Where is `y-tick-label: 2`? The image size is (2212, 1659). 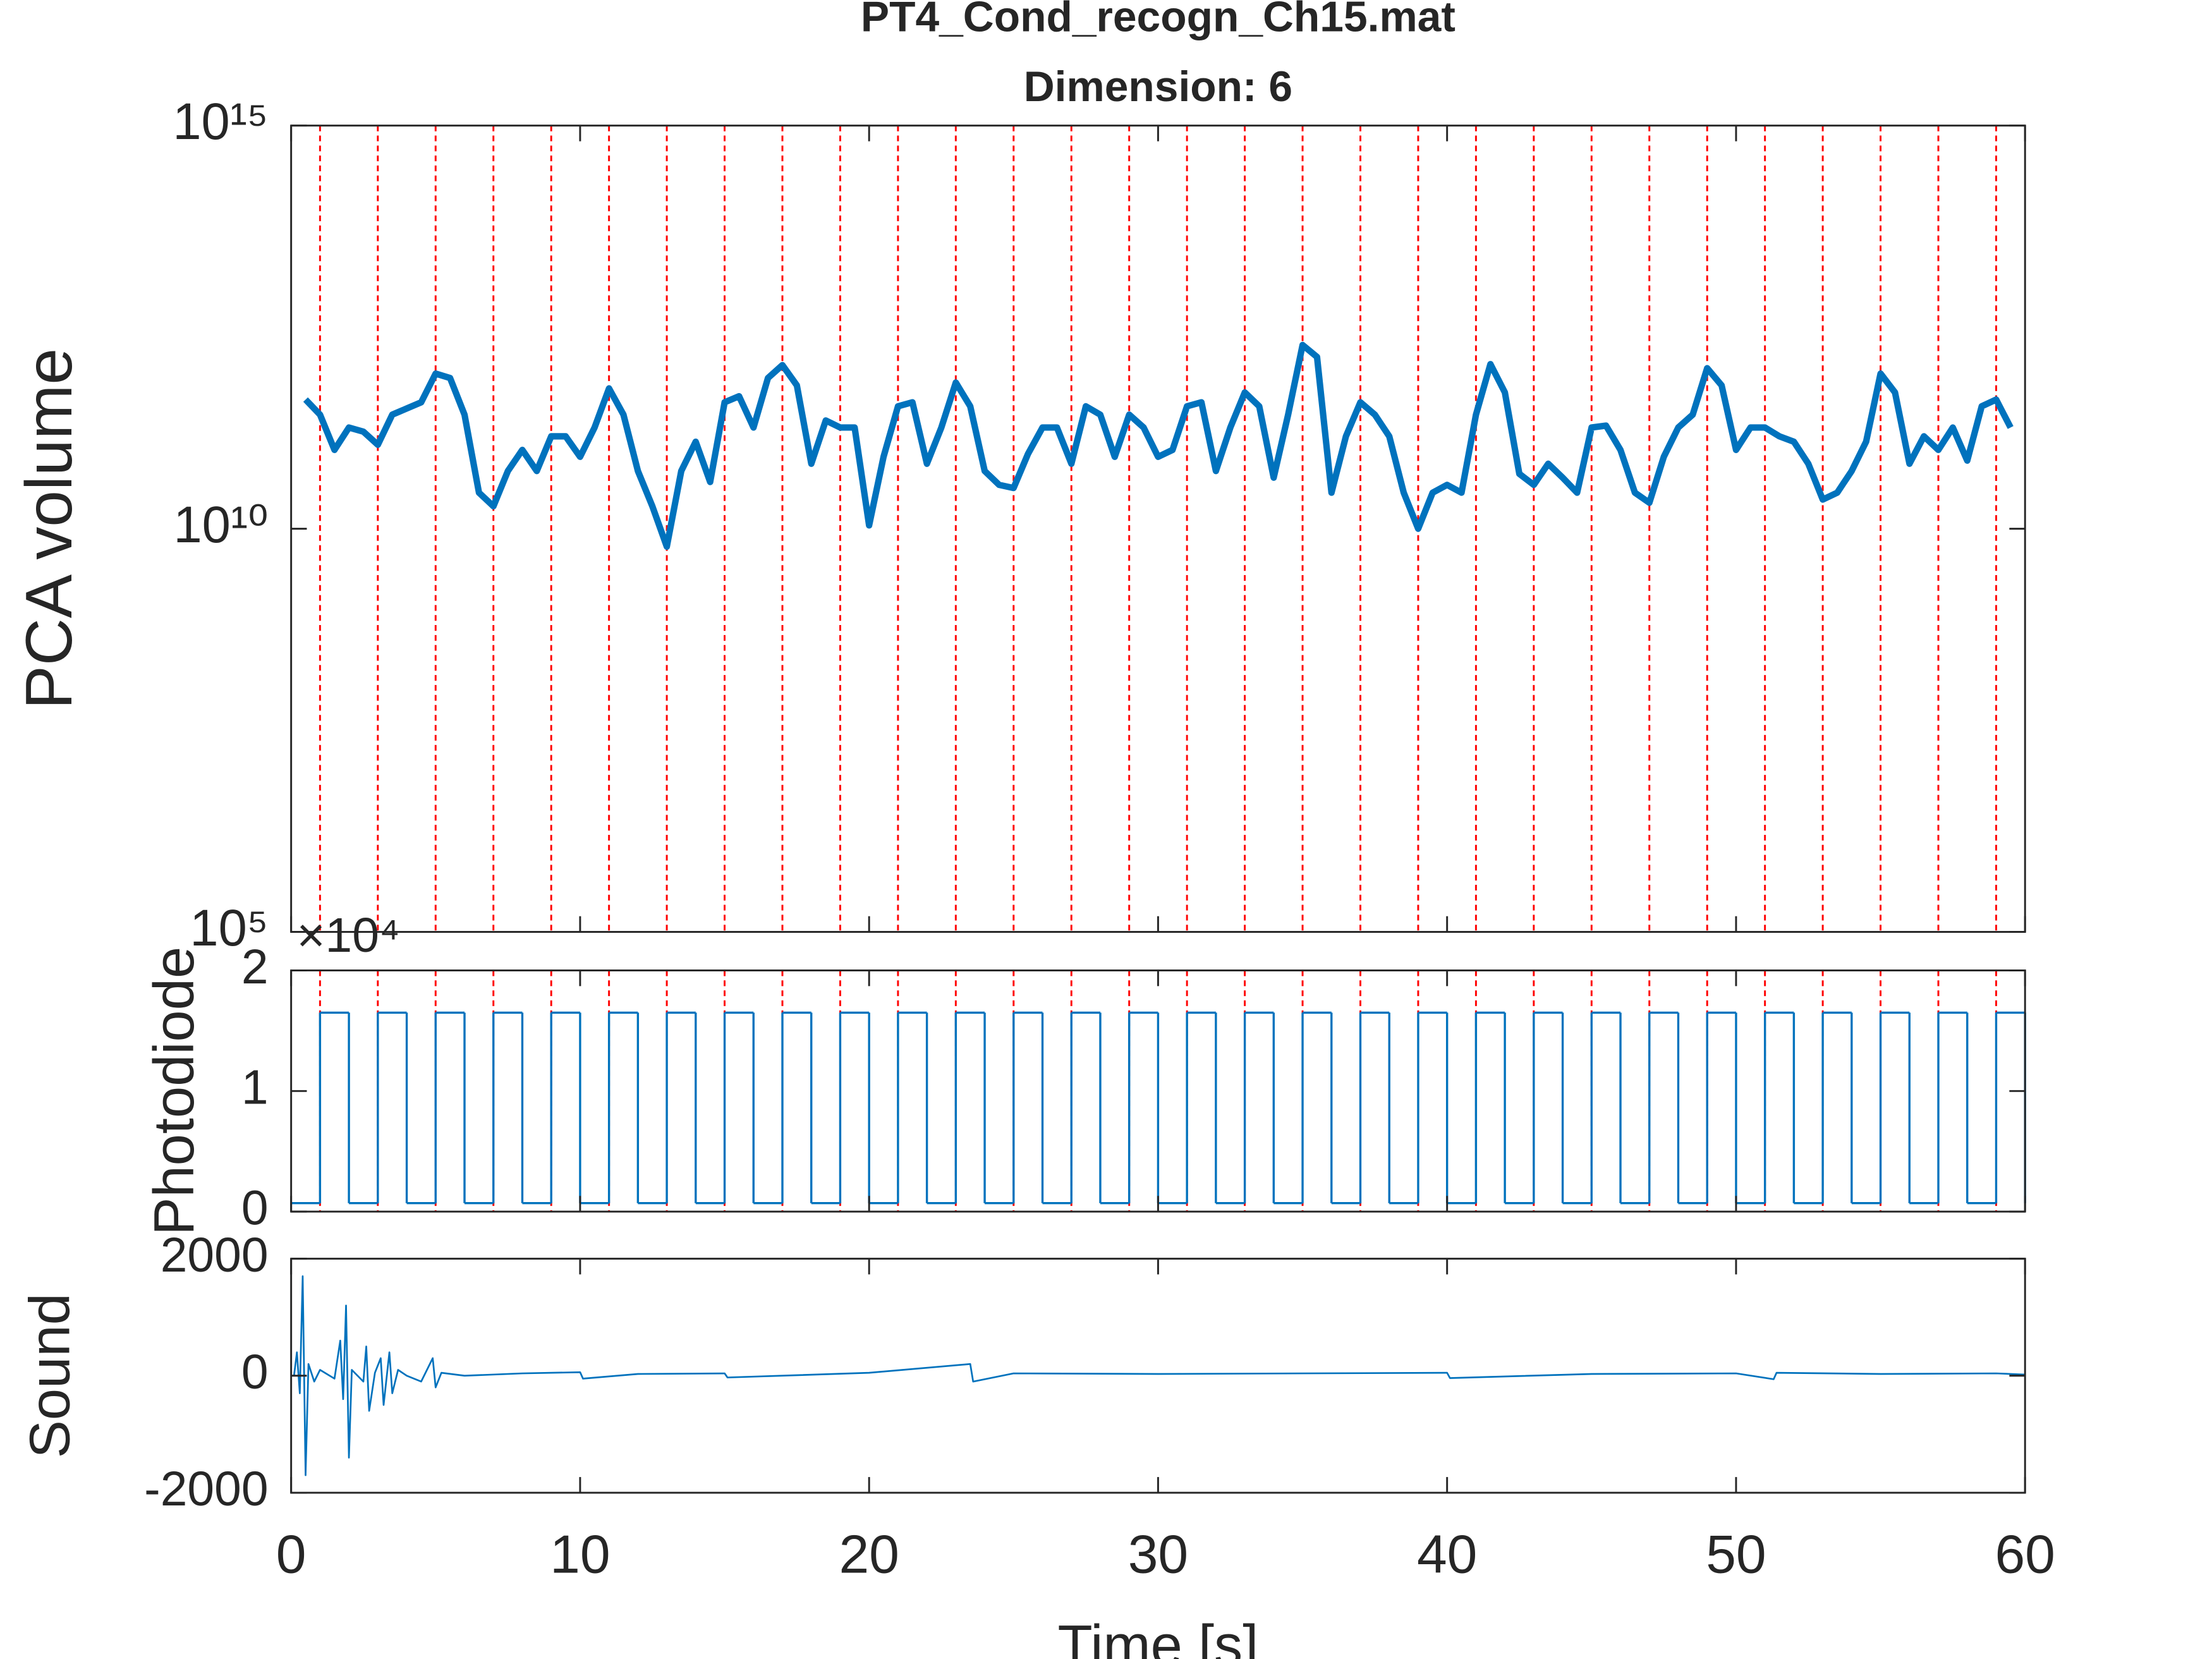
y-tick-label: 2 is located at coordinates (255, 967).